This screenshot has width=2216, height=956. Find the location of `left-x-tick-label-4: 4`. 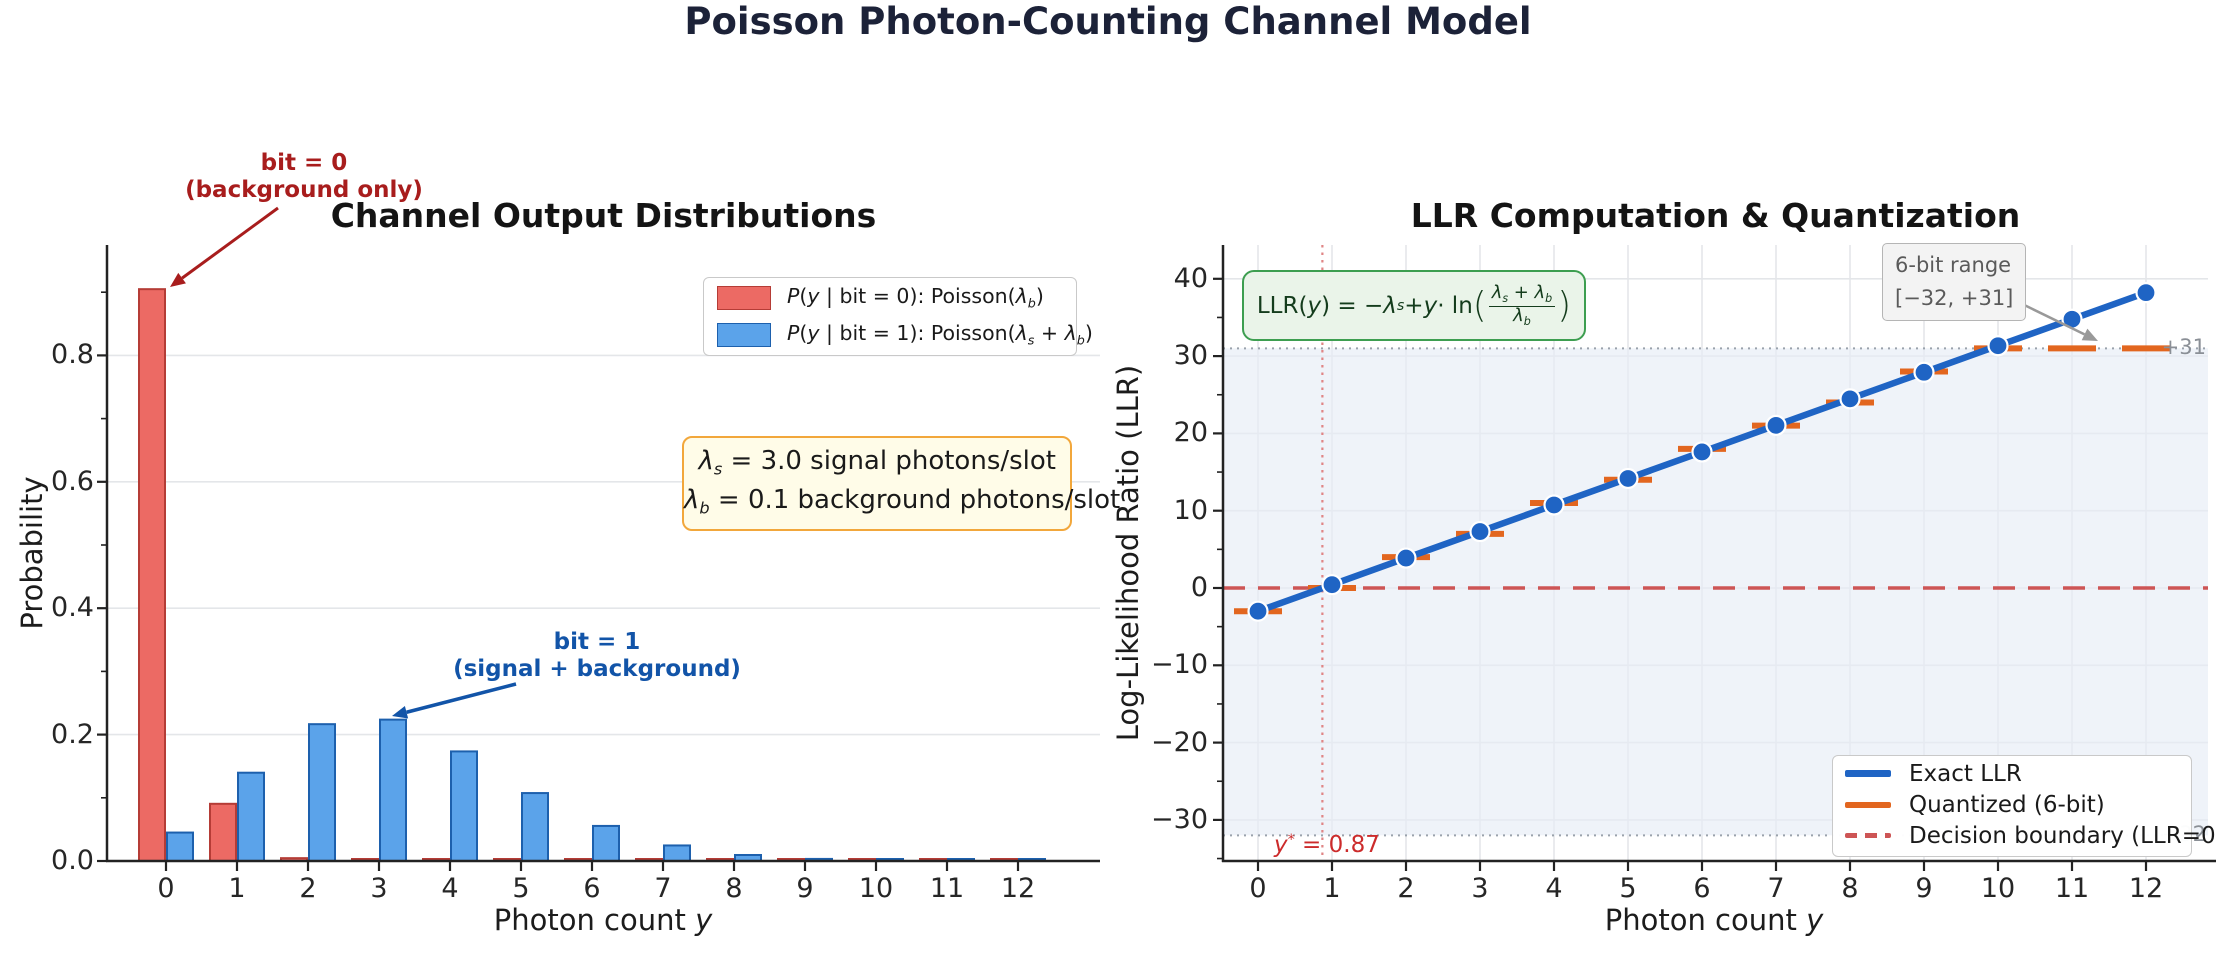

left-x-tick-label-4: 4 is located at coordinates (450, 888).